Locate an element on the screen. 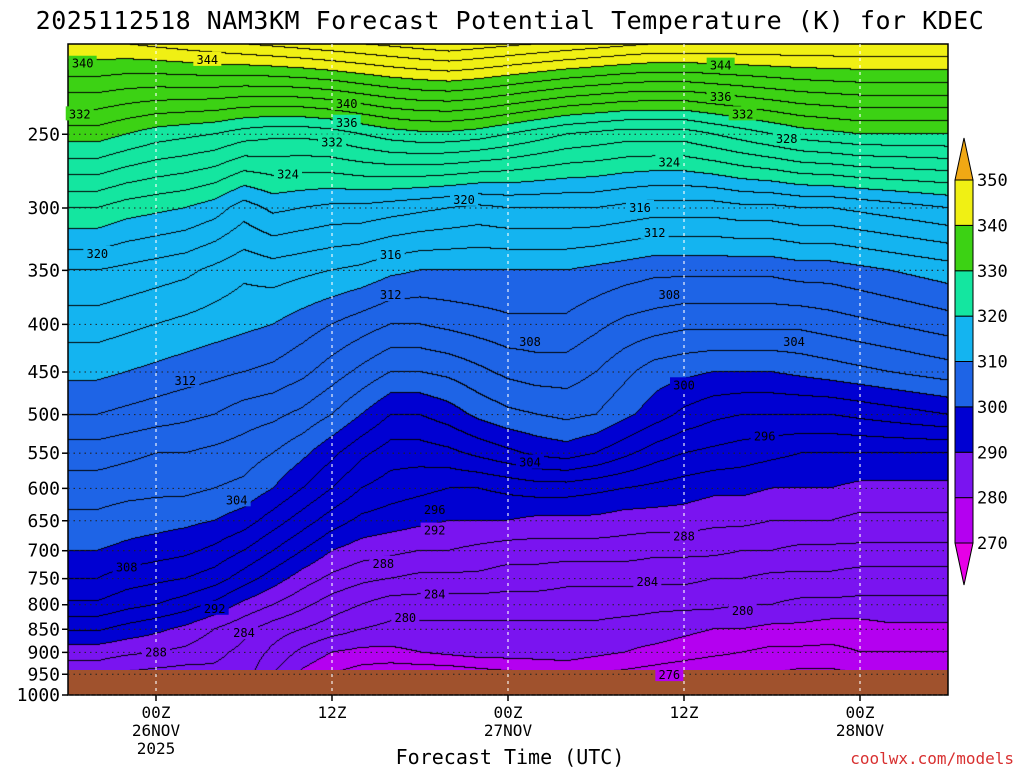 Image resolution: width=1024 pixels, height=768 pixels. colorbar-label: 350 is located at coordinates (992, 181).